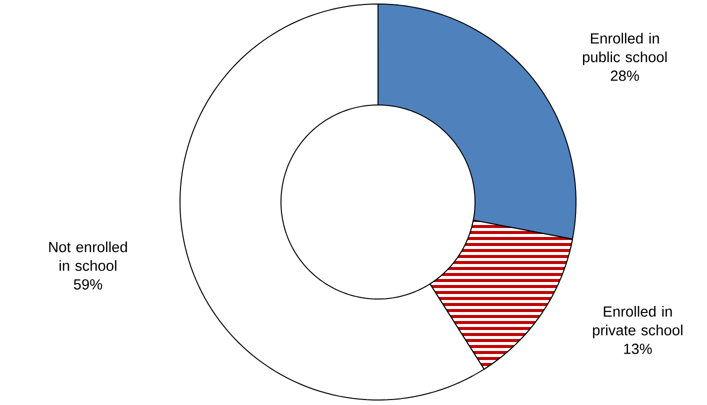 This screenshot has height=405, width=707. Describe the element at coordinates (88, 284) in the screenshot. I see `data-label: 59%` at that location.